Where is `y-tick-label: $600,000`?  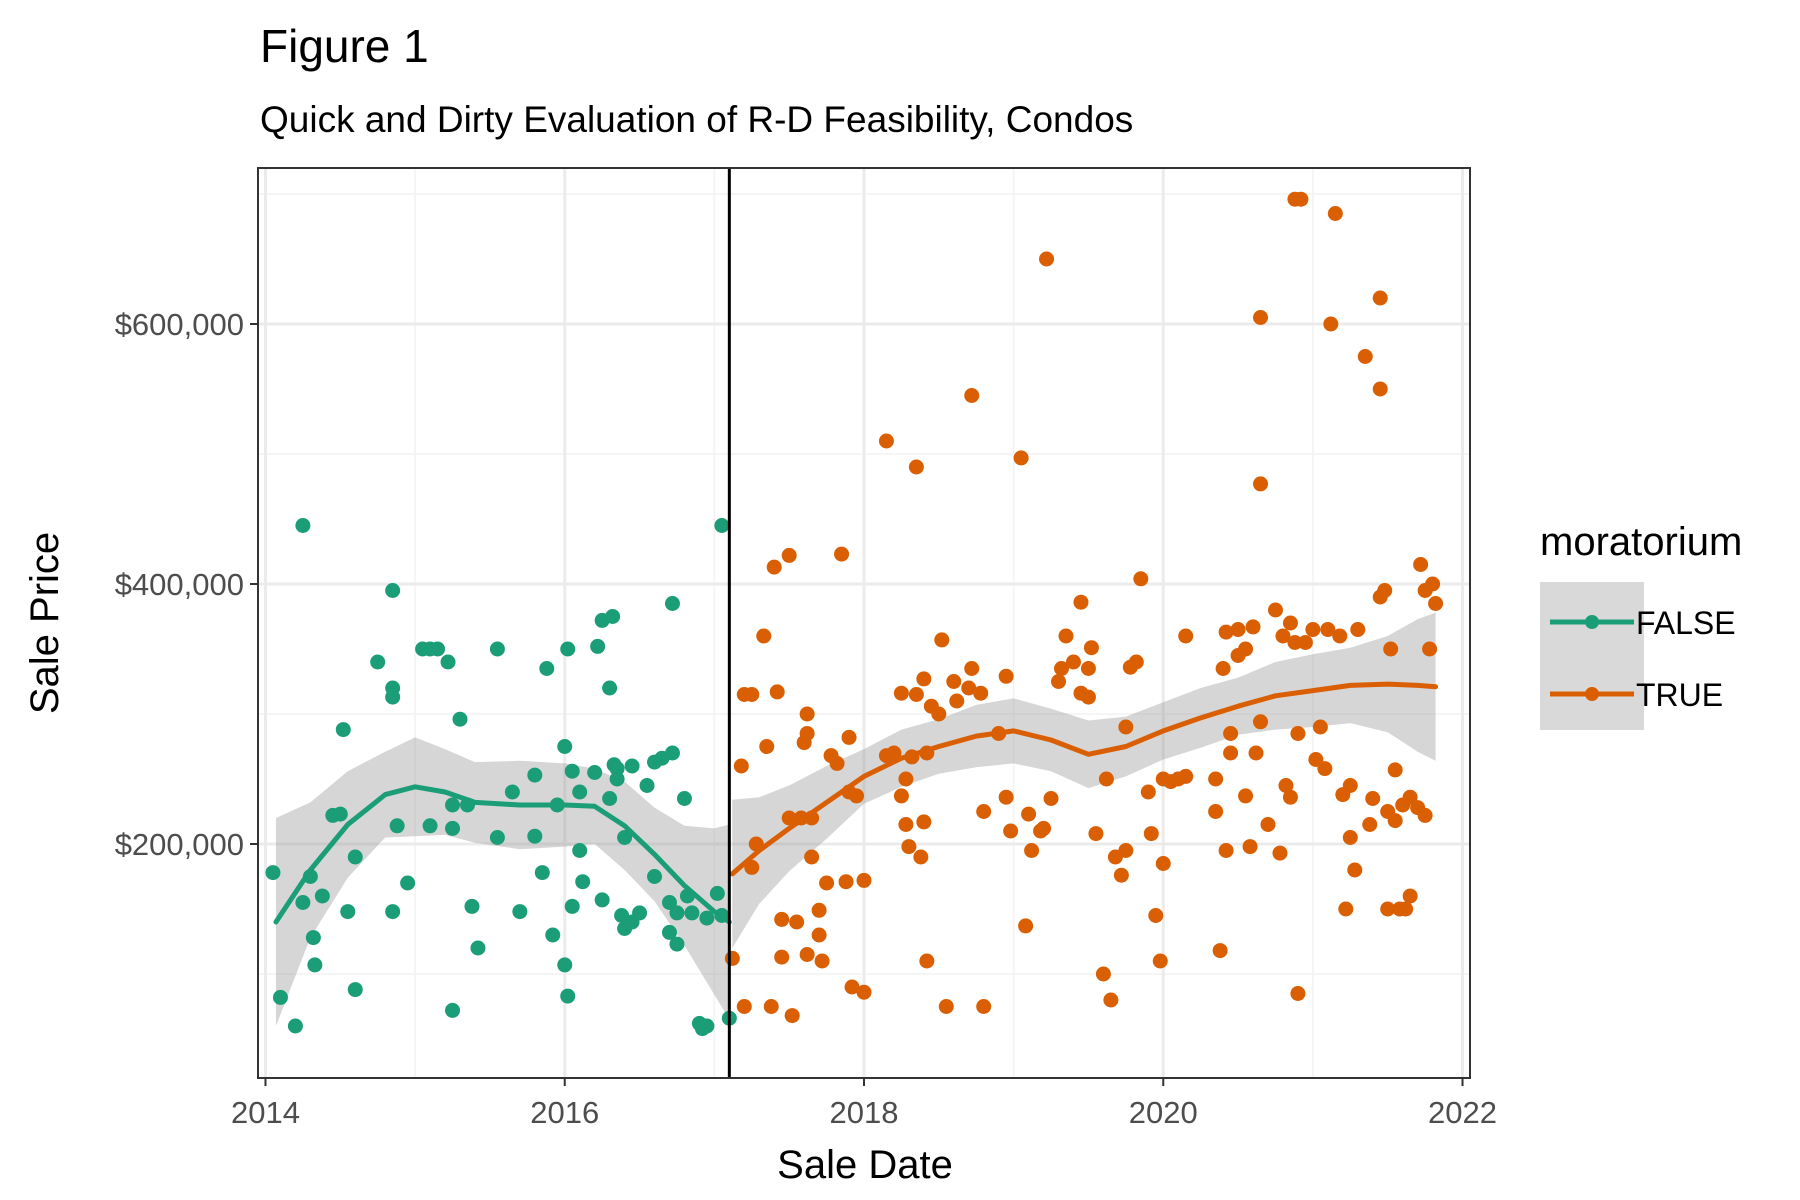 y-tick-label: $600,000 is located at coordinates (179, 324).